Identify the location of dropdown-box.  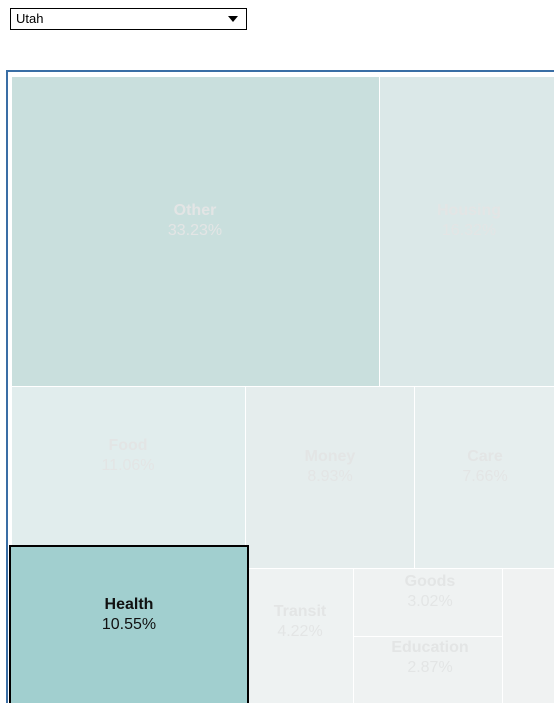
(128, 19).